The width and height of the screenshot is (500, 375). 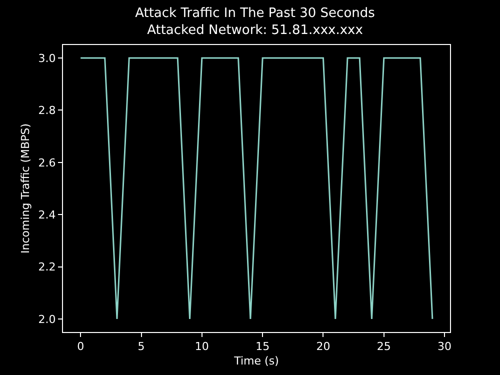 What do you see at coordinates (383, 347) in the screenshot?
I see `x-tick-label: 25` at bounding box center [383, 347].